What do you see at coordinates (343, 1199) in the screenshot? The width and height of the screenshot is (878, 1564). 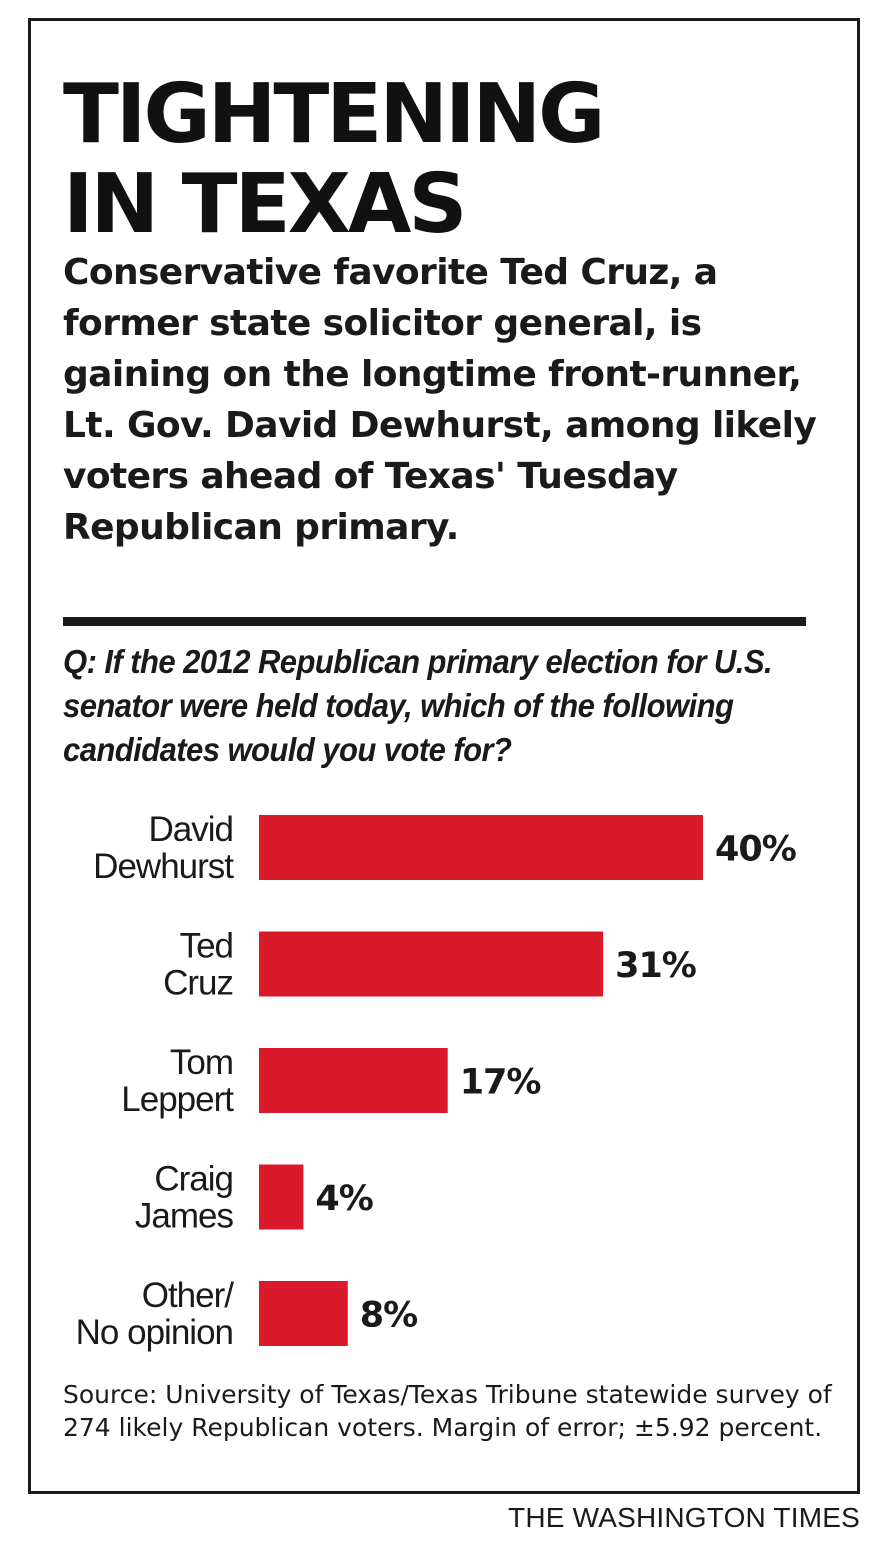 I see `value-label: 4%` at bounding box center [343, 1199].